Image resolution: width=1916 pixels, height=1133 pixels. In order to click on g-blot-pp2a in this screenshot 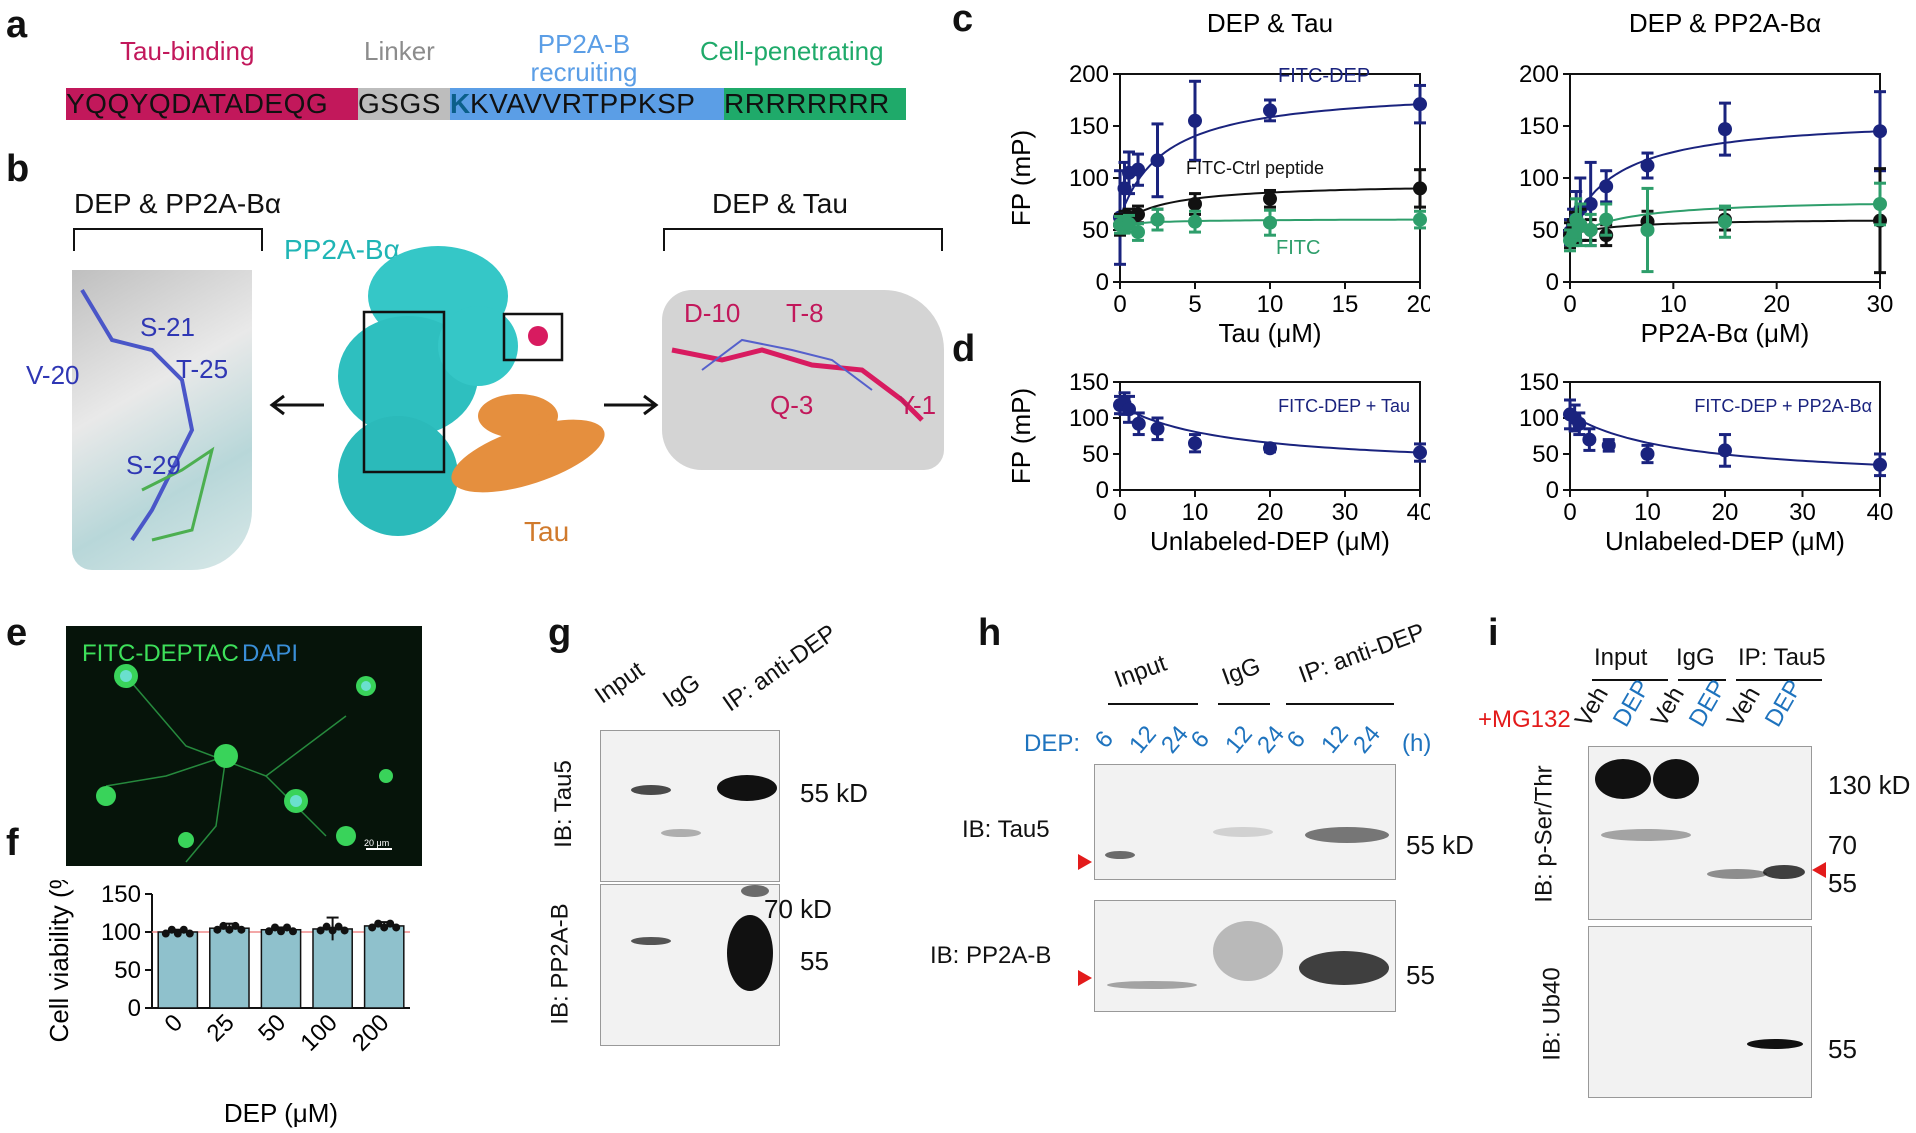, I will do `click(690, 965)`.